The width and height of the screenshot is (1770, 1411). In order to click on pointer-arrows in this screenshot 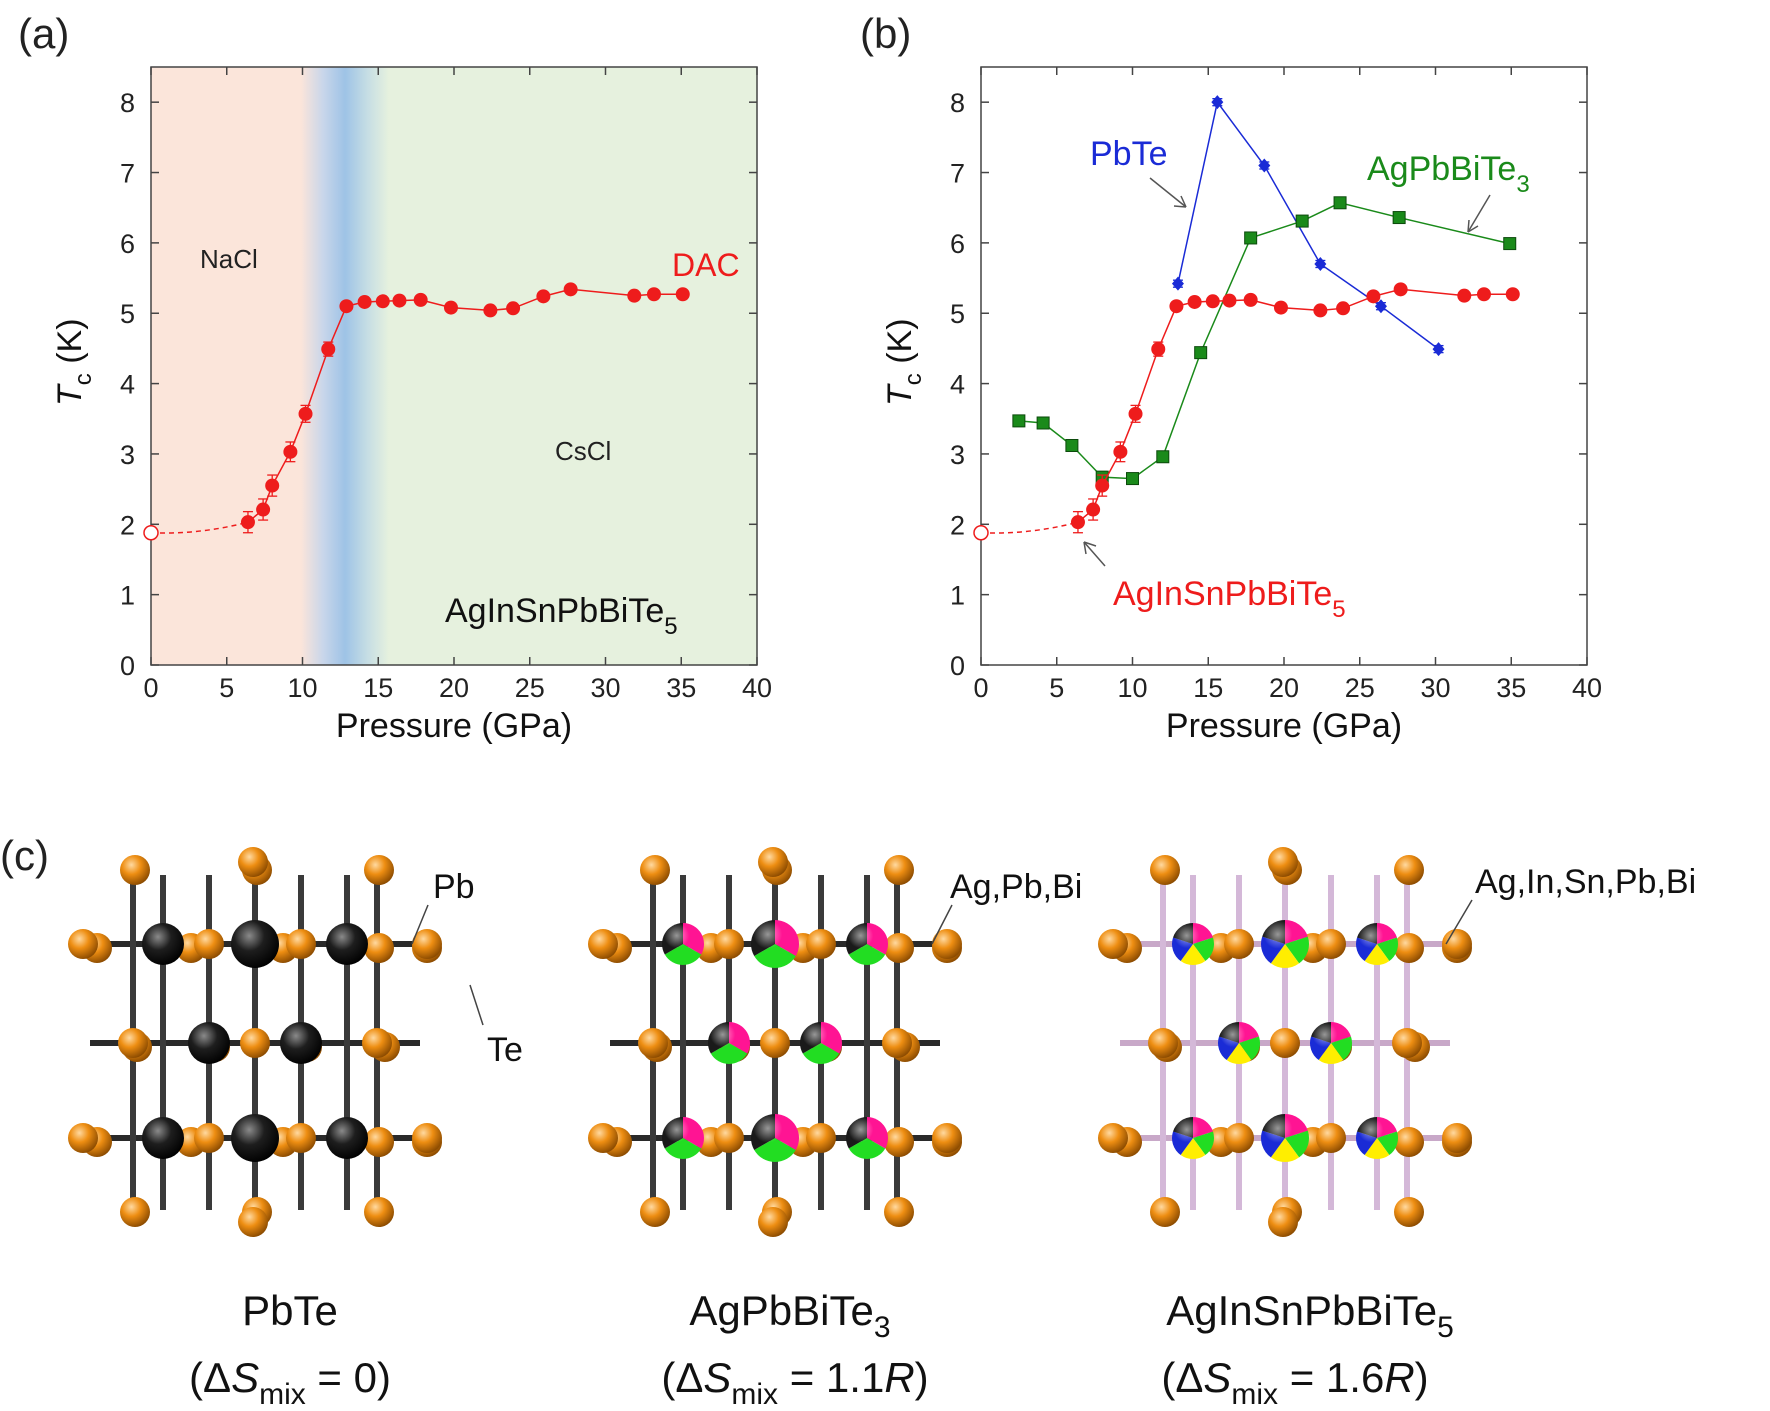, I will do `click(1287, 372)`.